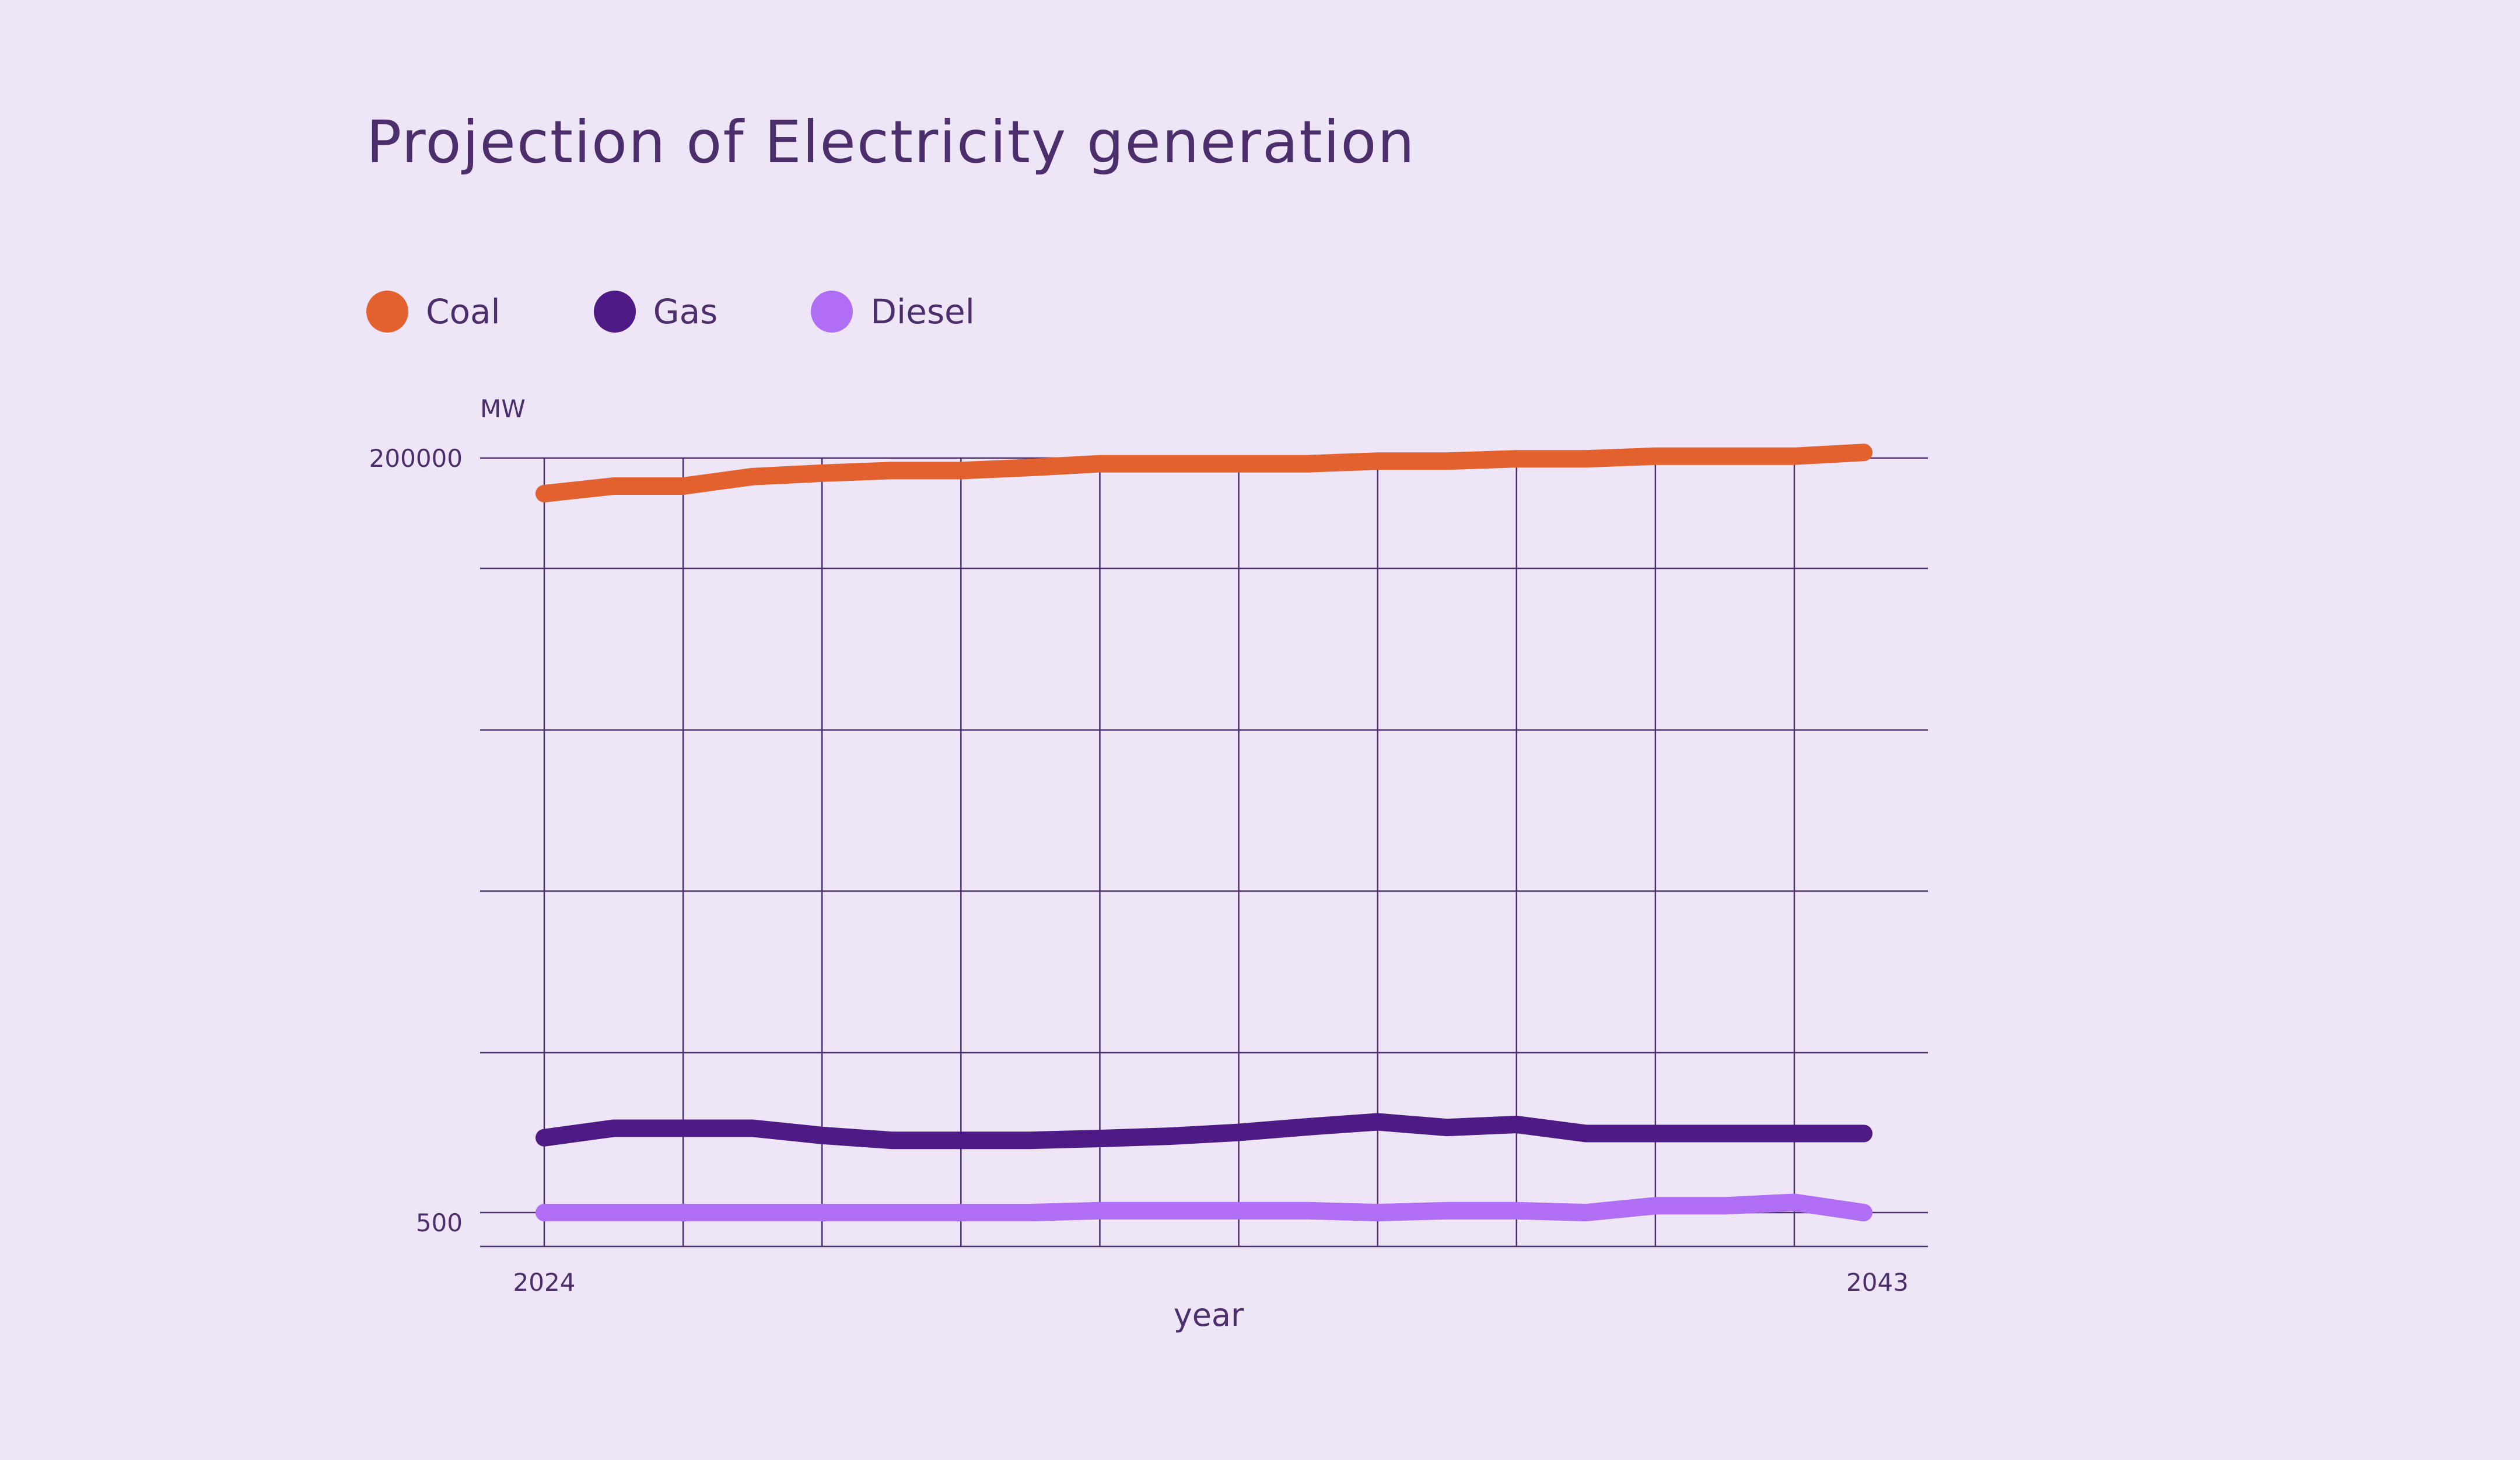 The width and height of the screenshot is (2520, 1460). I want to click on x-tick-label-last: 2043, so click(1877, 1282).